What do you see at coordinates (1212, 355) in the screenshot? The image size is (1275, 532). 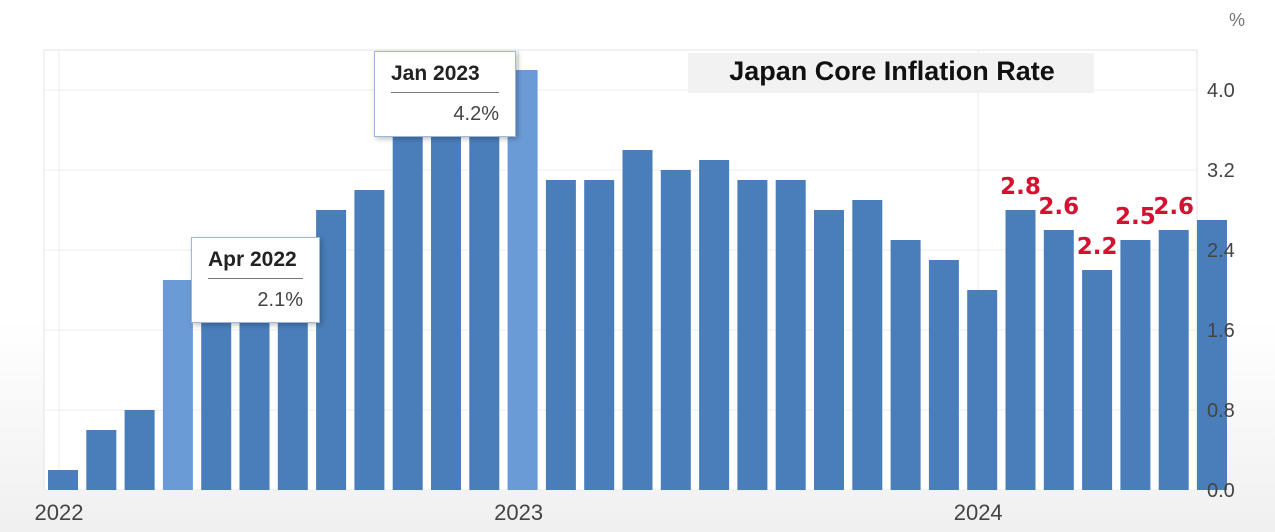 I see `bar-jul-2024` at bounding box center [1212, 355].